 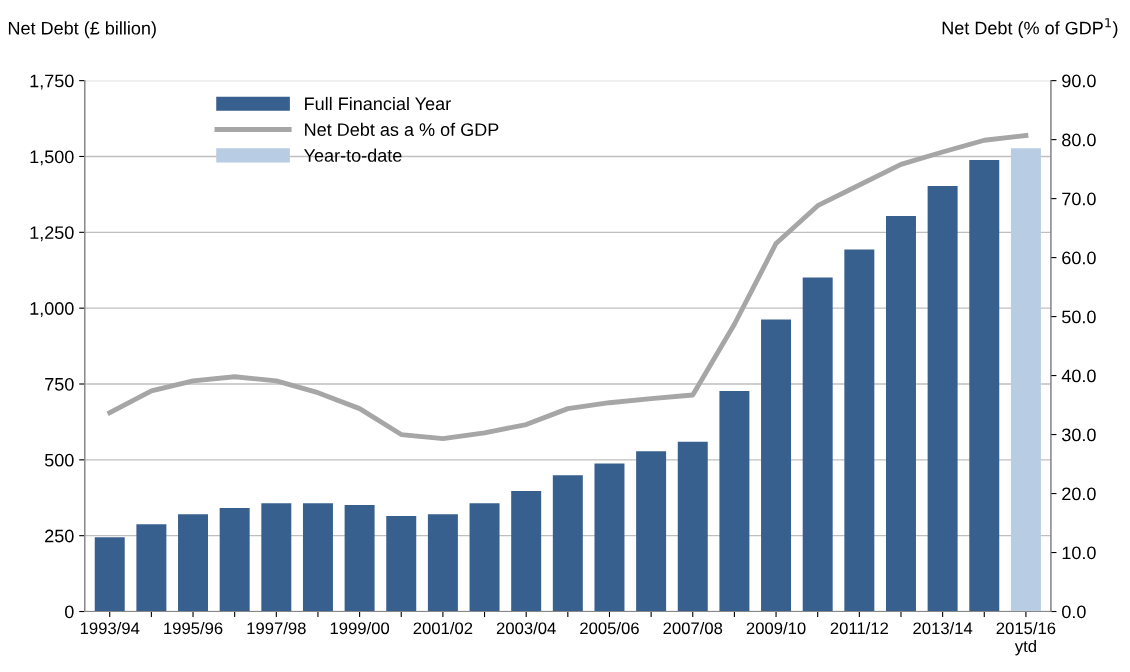 What do you see at coordinates (943, 628) in the screenshot?
I see `x-tick-label: 2013/14` at bounding box center [943, 628].